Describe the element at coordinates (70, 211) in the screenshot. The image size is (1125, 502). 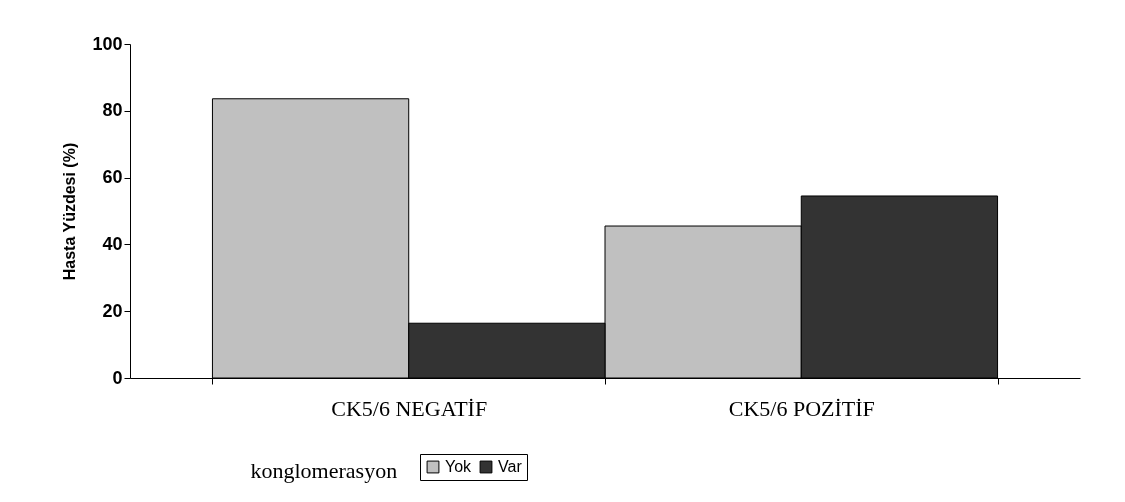
I see `y-axis-title: Hasta Yüzdesi (%)` at that location.